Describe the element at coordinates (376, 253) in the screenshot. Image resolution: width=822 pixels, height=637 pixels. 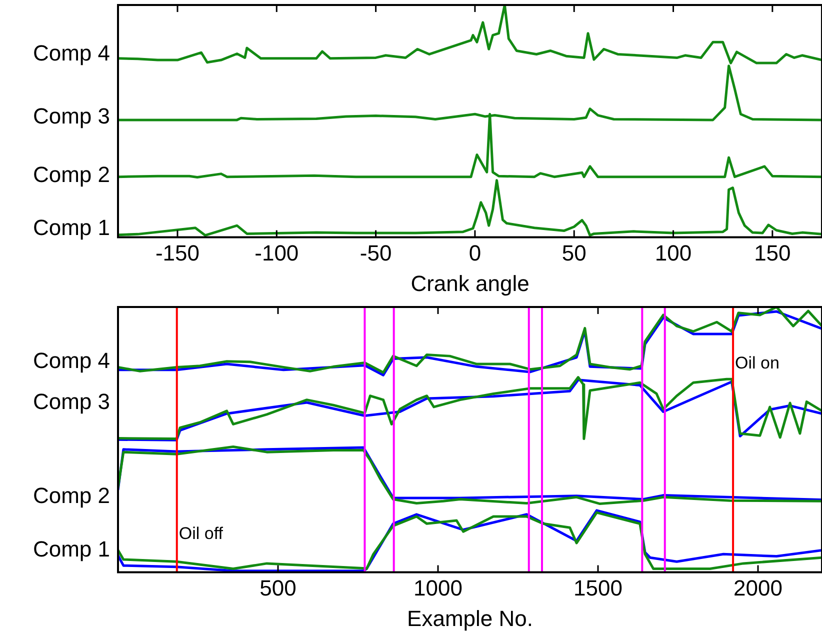
I see `x-tick-label: -50` at that location.